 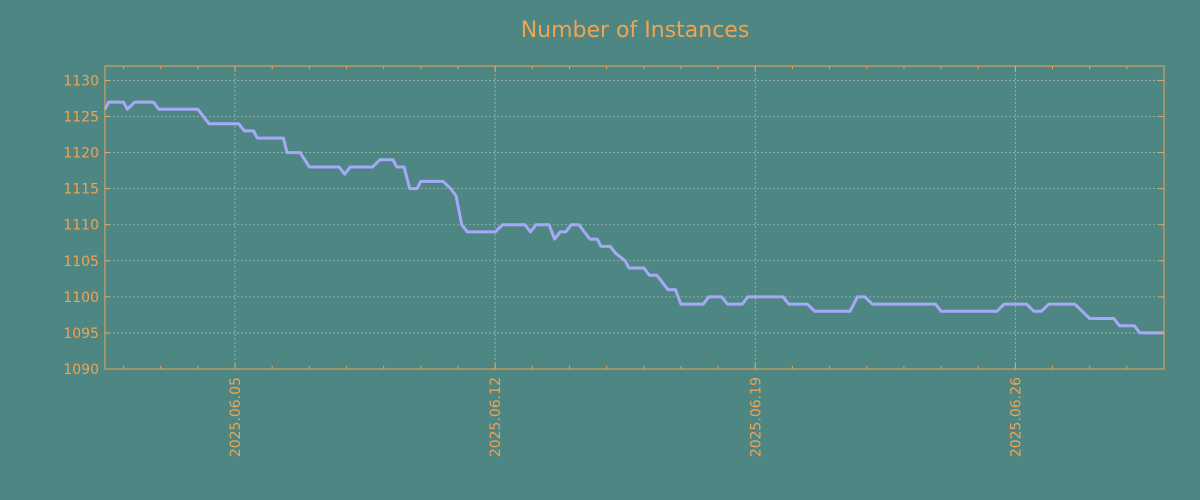 What do you see at coordinates (81, 81) in the screenshot?
I see `y-tick-label: 1130` at bounding box center [81, 81].